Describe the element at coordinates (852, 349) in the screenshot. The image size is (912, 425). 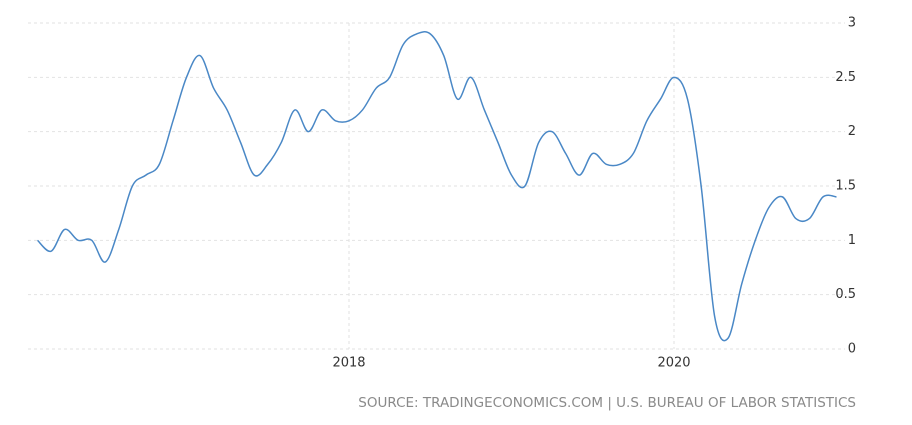
I see `y-tick-label: 0` at that location.